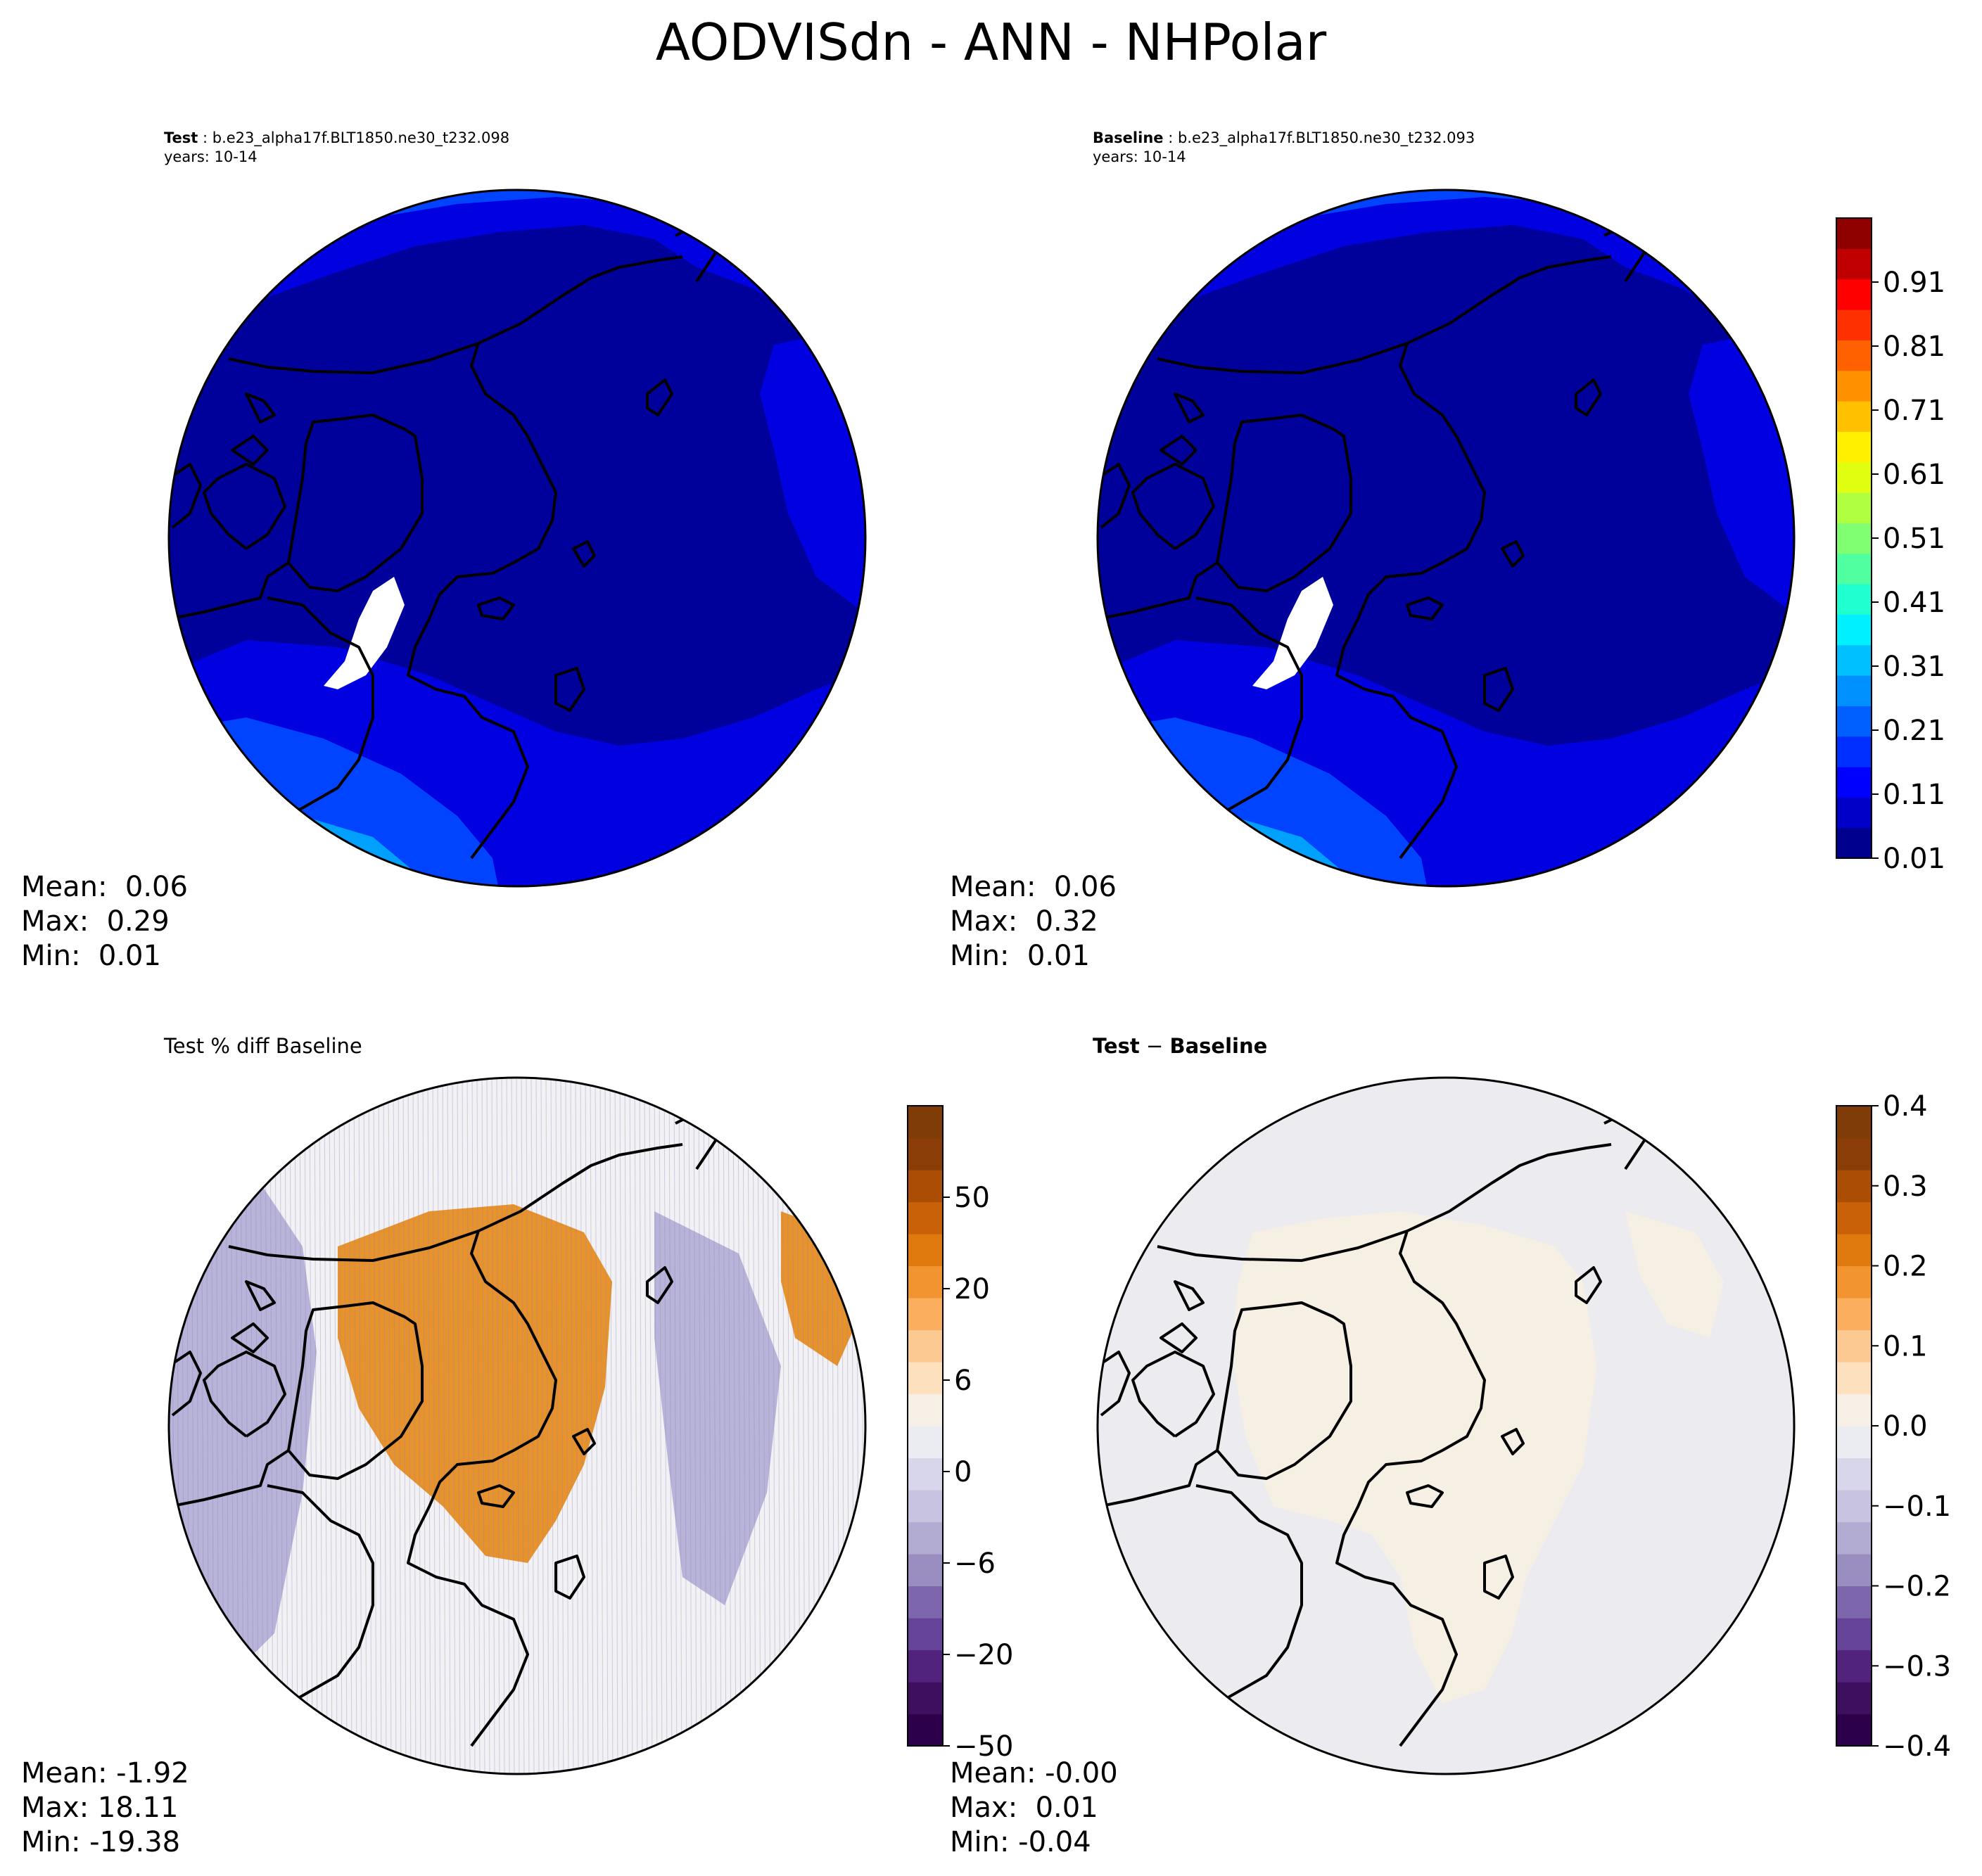 The width and height of the screenshot is (1982, 1876). I want to click on diff-min: Min: -0.04, so click(1020, 1842).